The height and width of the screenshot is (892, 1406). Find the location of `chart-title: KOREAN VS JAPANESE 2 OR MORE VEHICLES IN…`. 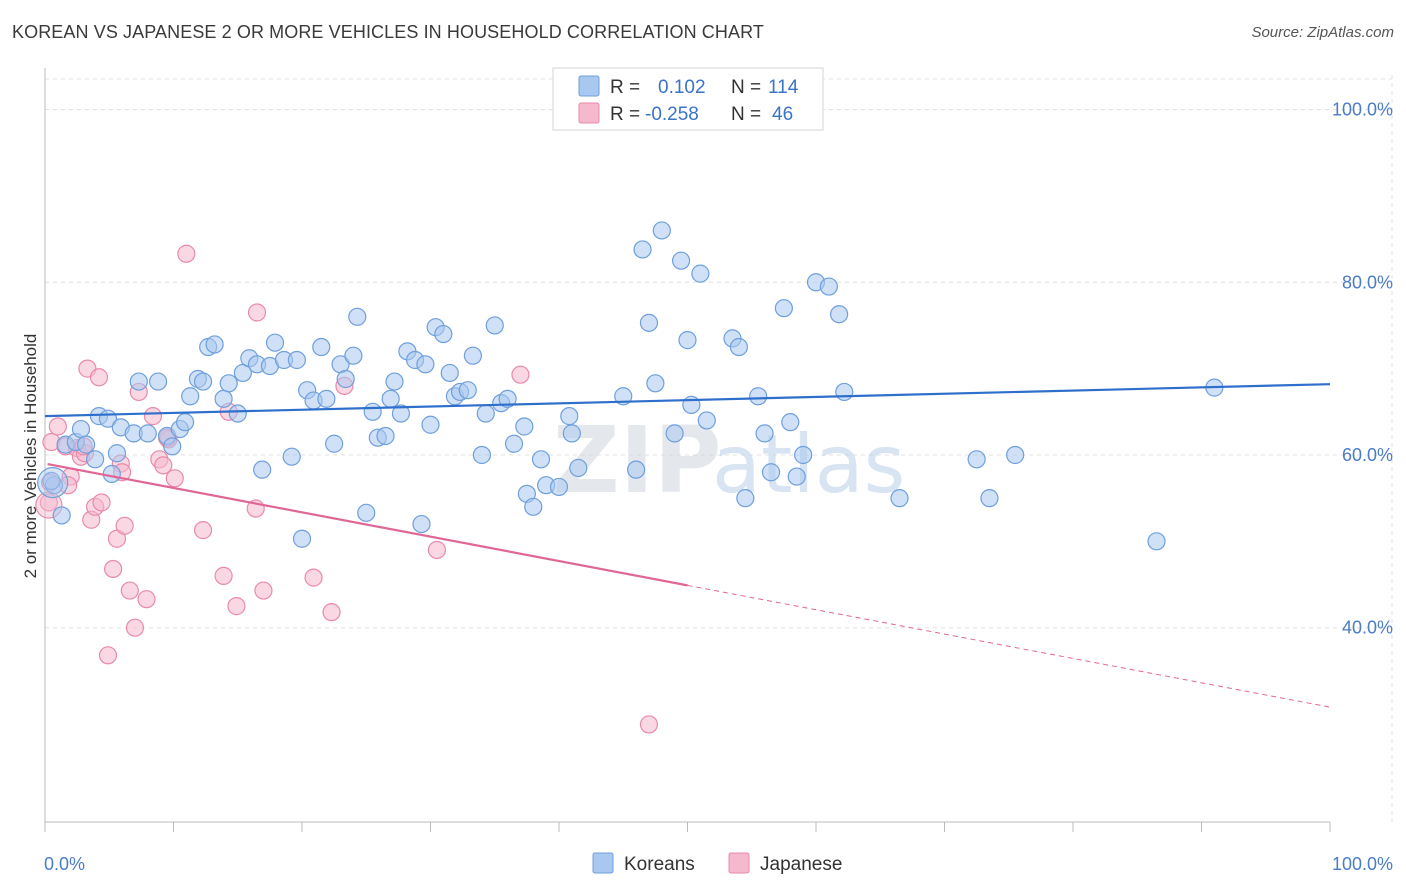

chart-title: KOREAN VS JAPANESE 2 OR MORE VEHICLES IN… is located at coordinates (388, 32).